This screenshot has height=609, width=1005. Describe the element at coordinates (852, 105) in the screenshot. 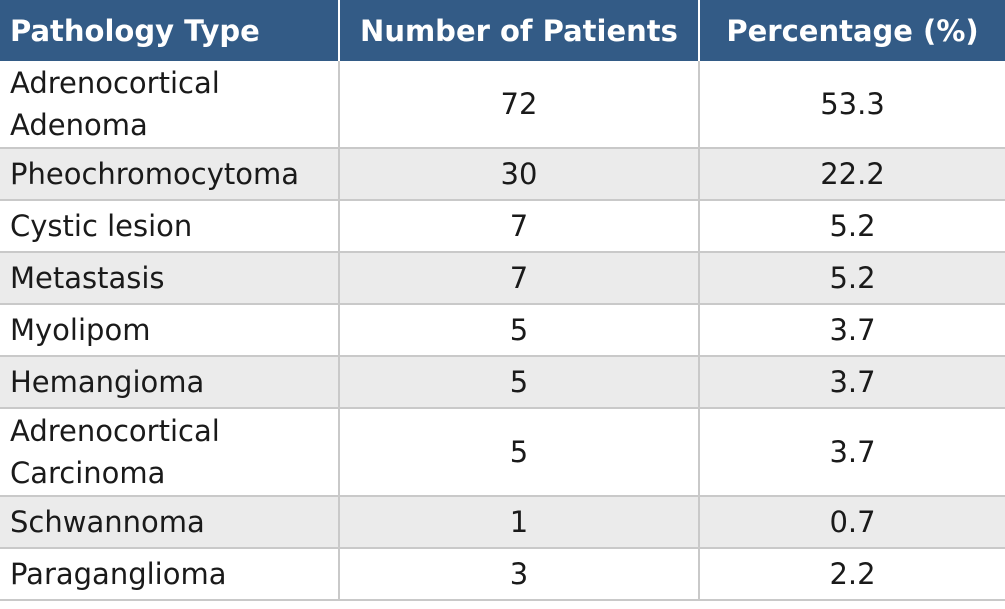

I see `percentage-cell: 53.3` at that location.